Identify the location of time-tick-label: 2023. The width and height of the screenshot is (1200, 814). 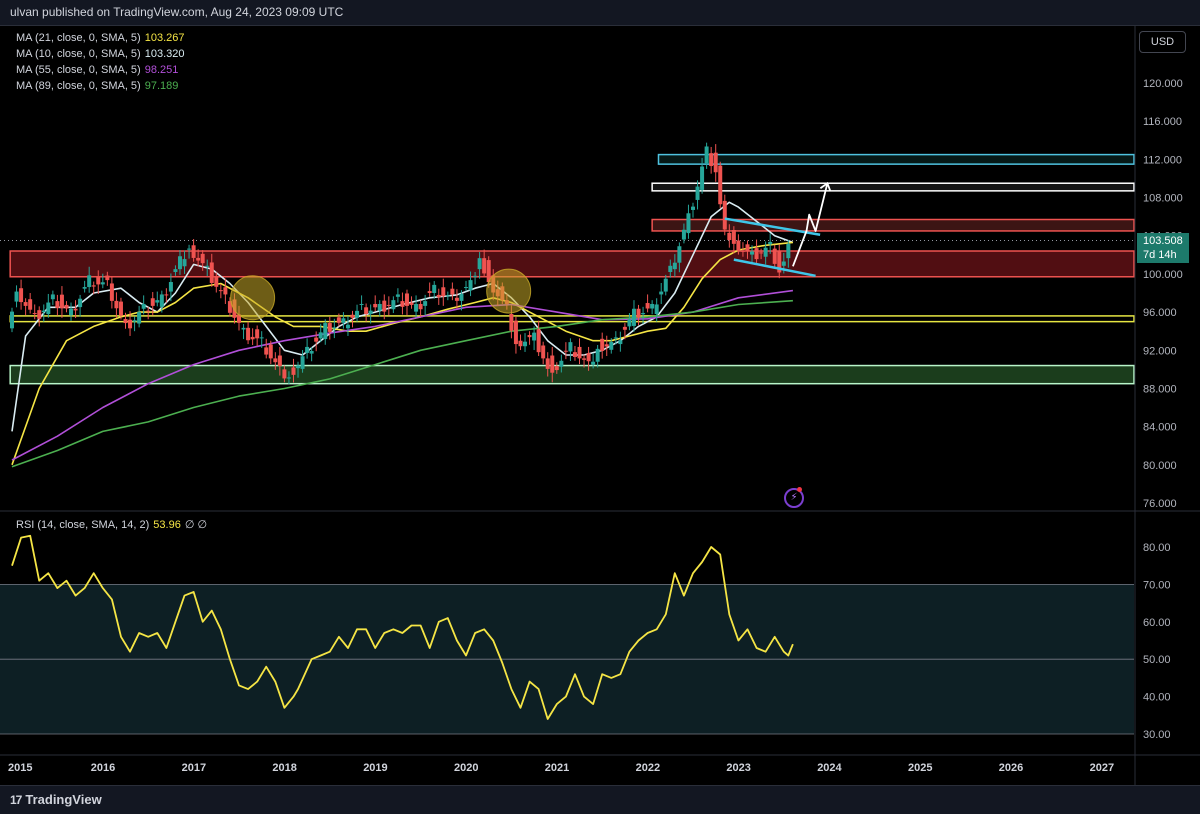
(738, 768).